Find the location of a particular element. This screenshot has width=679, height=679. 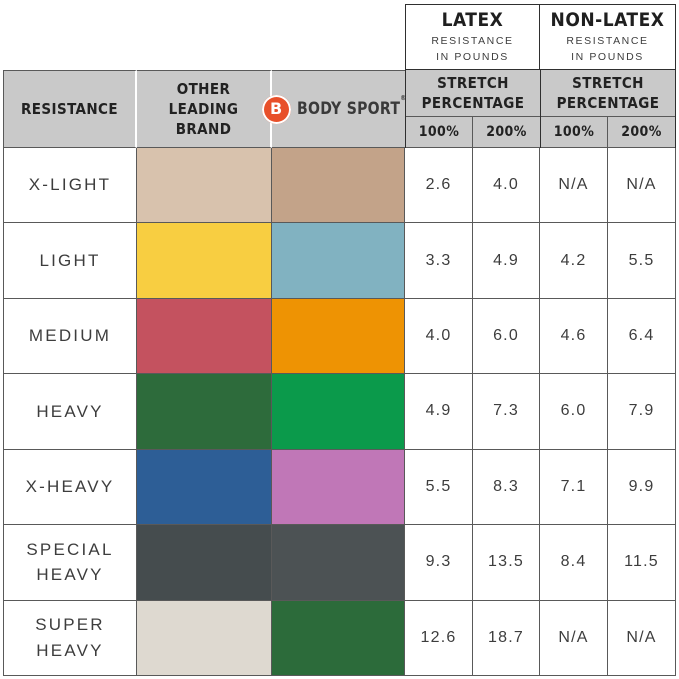

latex-100-header: 100% is located at coordinates (439, 132).